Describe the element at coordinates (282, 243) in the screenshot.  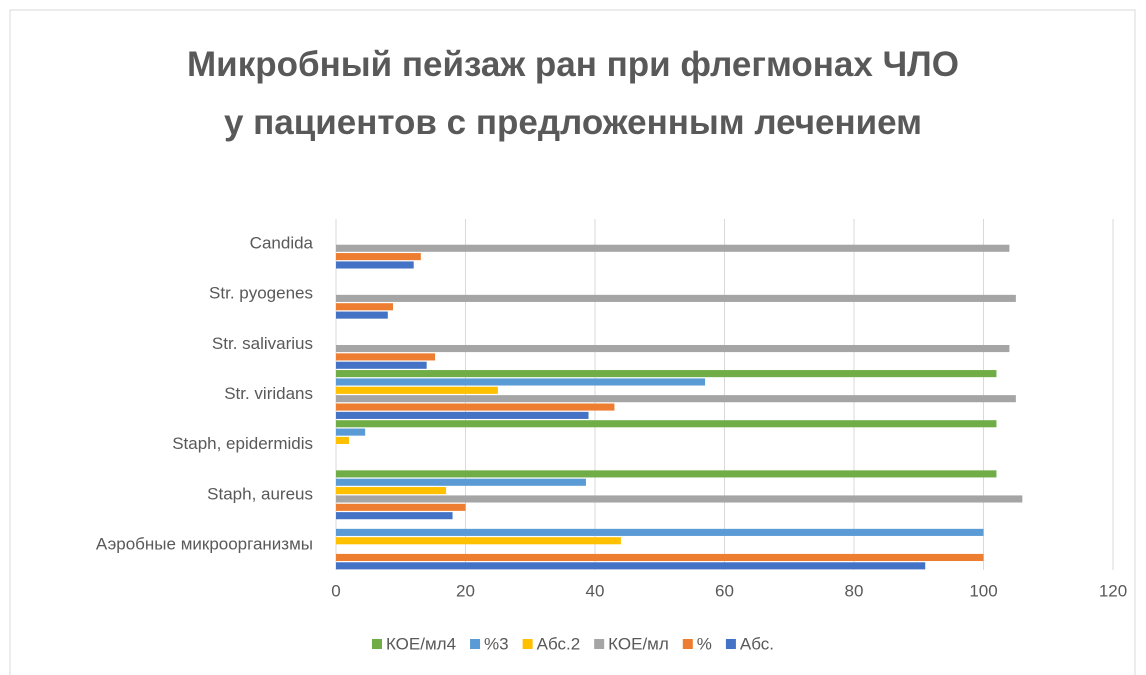
I see `y-tick-label: Candida` at that location.